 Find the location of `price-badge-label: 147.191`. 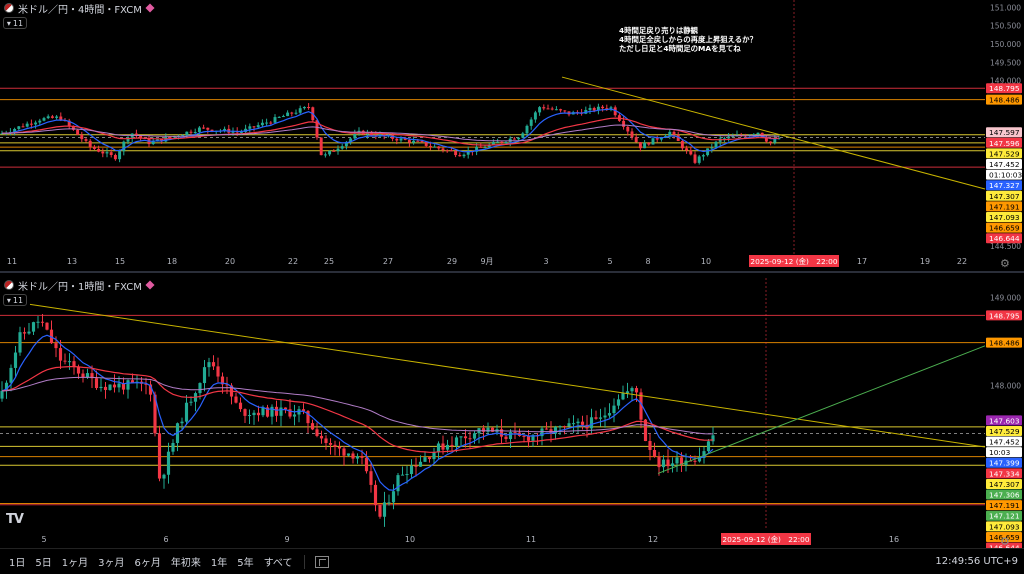

price-badge-label: 147.191 is located at coordinates (1004, 206).